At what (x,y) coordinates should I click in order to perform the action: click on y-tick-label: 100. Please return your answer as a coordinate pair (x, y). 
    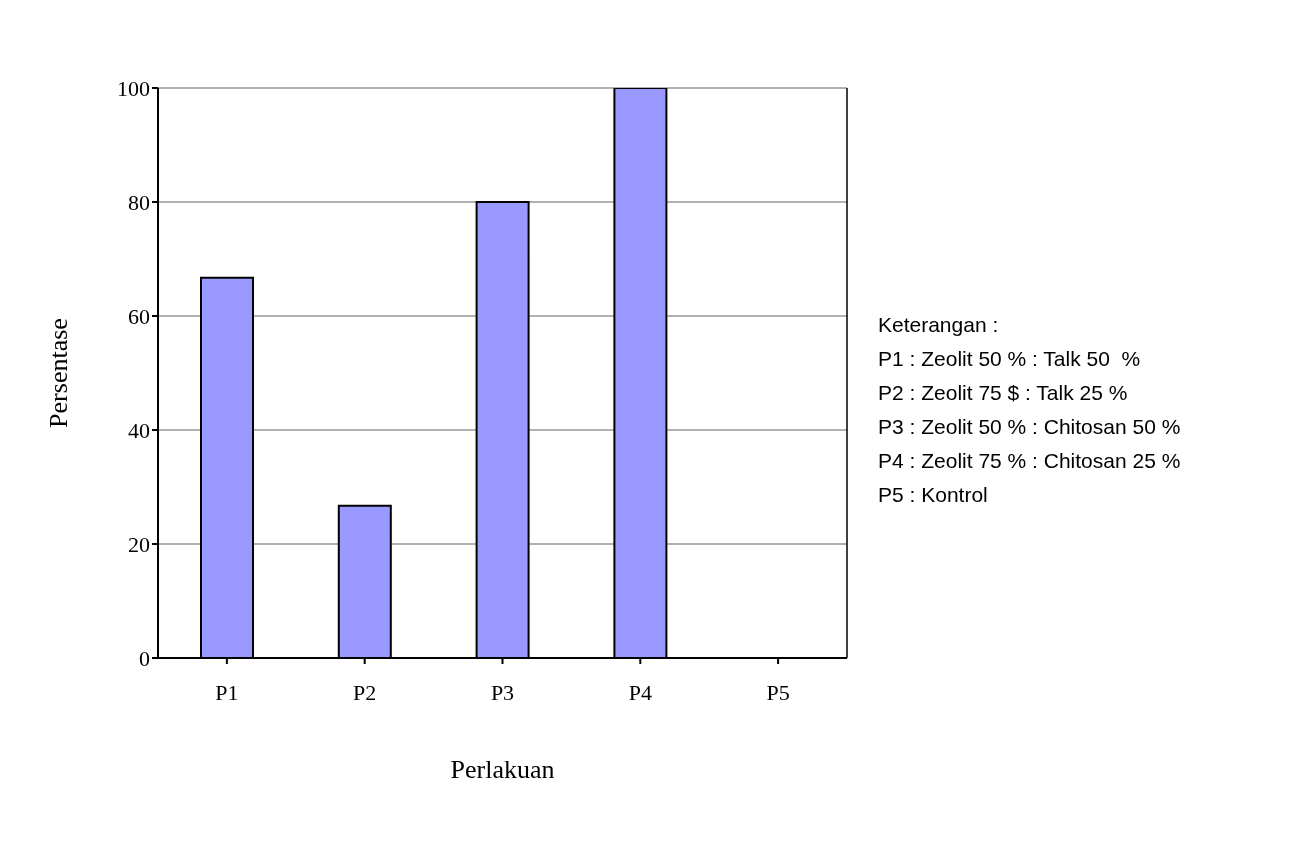
    Looking at the image, I should click on (133, 88).